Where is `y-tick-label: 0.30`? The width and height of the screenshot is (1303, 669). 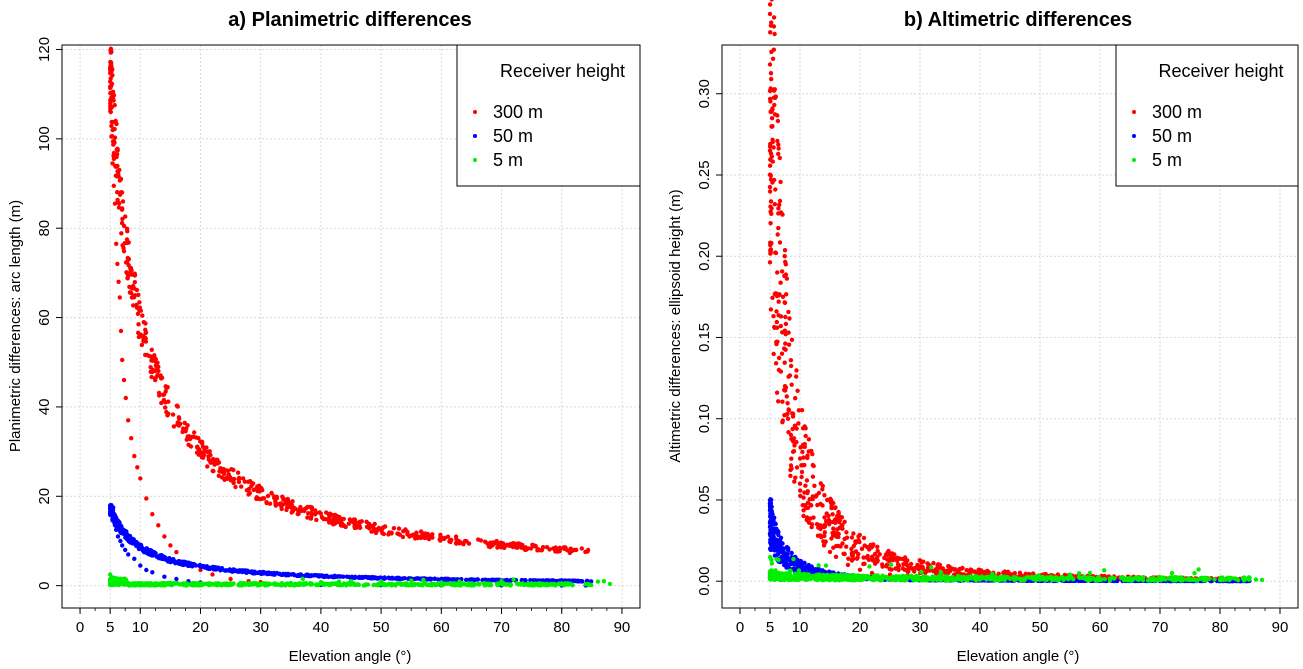
y-tick-label: 0.30 is located at coordinates (704, 93).